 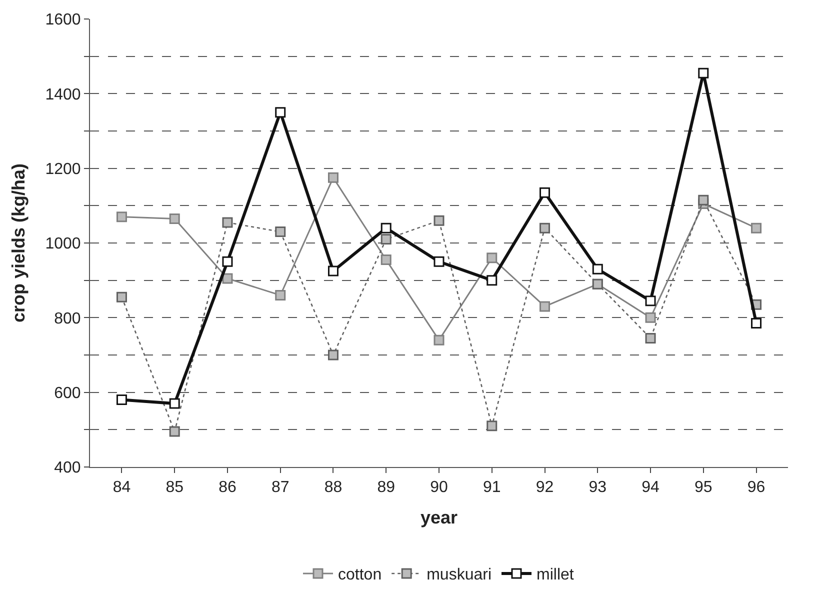 What do you see at coordinates (439, 487) in the screenshot?
I see `x-tick-label: 90` at bounding box center [439, 487].